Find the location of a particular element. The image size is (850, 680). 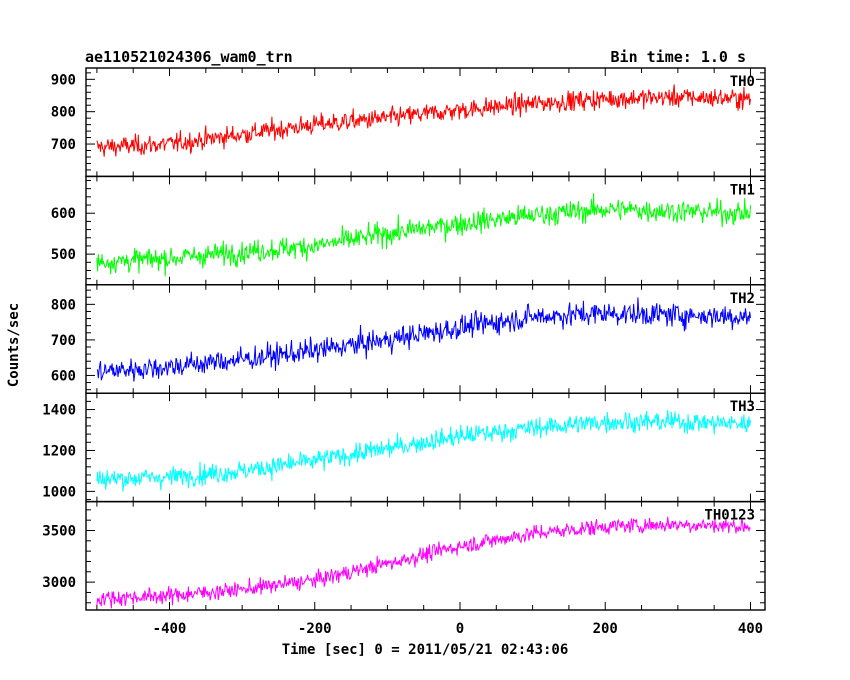

series-line-th3 is located at coordinates (423, 450).